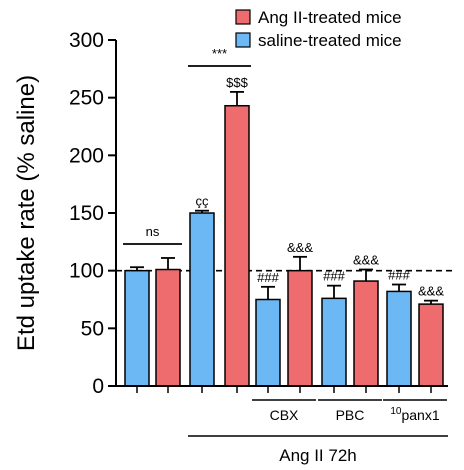  What do you see at coordinates (284, 415) in the screenshot?
I see `treatment-label: CBX` at bounding box center [284, 415].